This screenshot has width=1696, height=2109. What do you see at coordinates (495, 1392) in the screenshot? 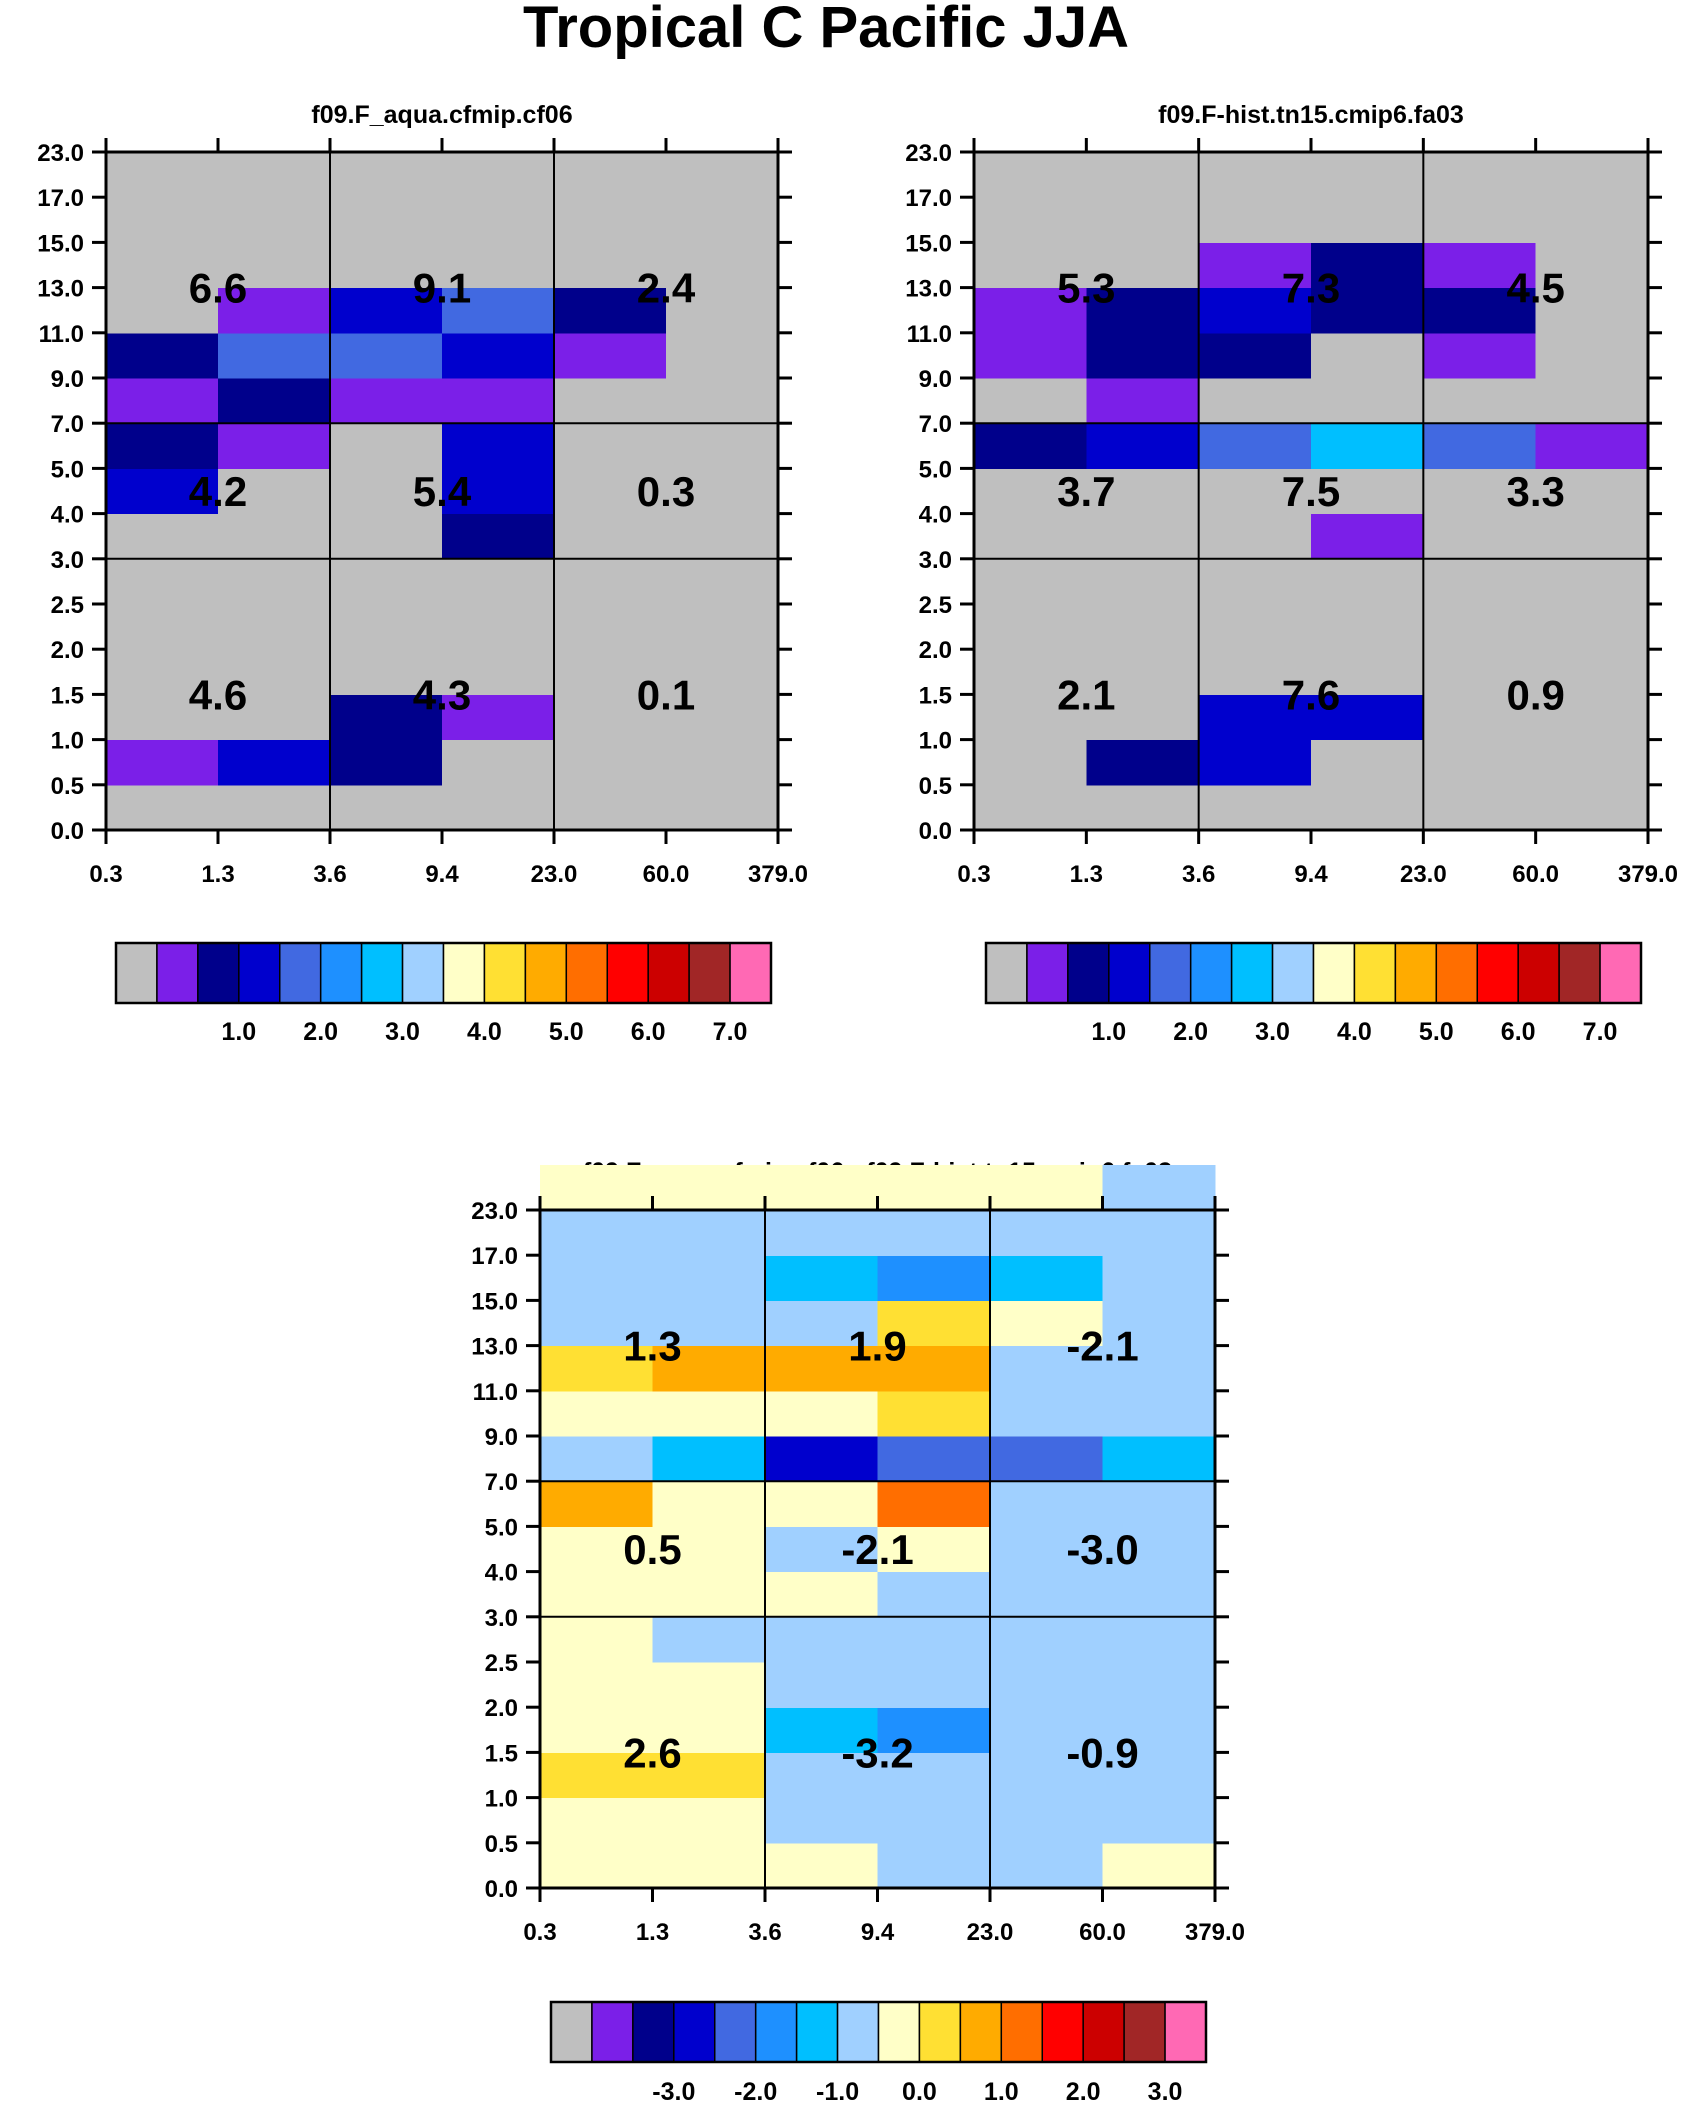
I see `y-tick-label: 11.0` at bounding box center [495, 1392].